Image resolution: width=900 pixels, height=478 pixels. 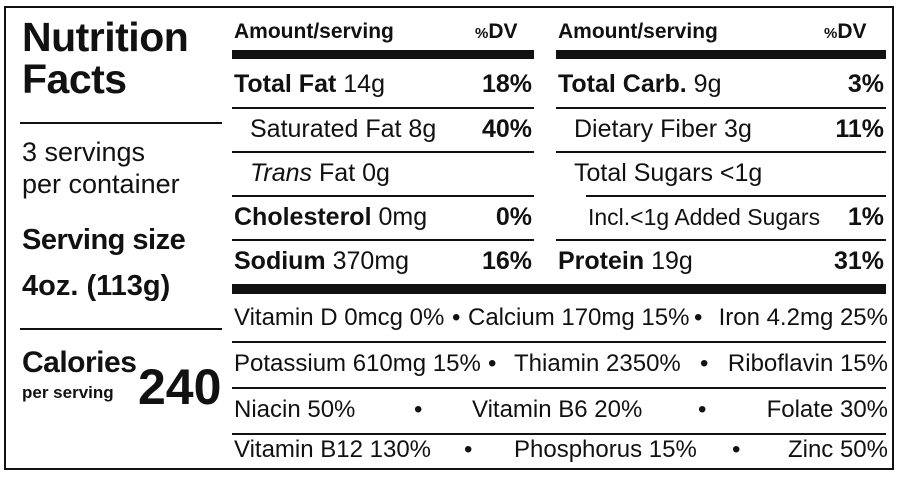 I want to click on vitamin-item: Folate 30%, so click(x=827, y=409).